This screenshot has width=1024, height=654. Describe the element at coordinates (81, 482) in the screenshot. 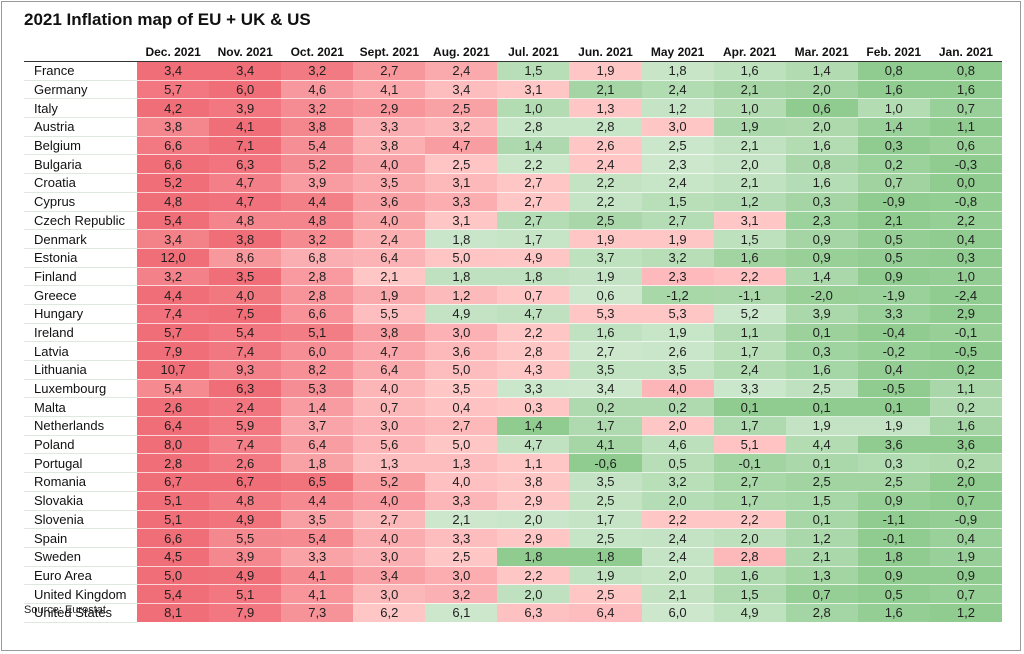

I see `country-label: Romania` at that location.